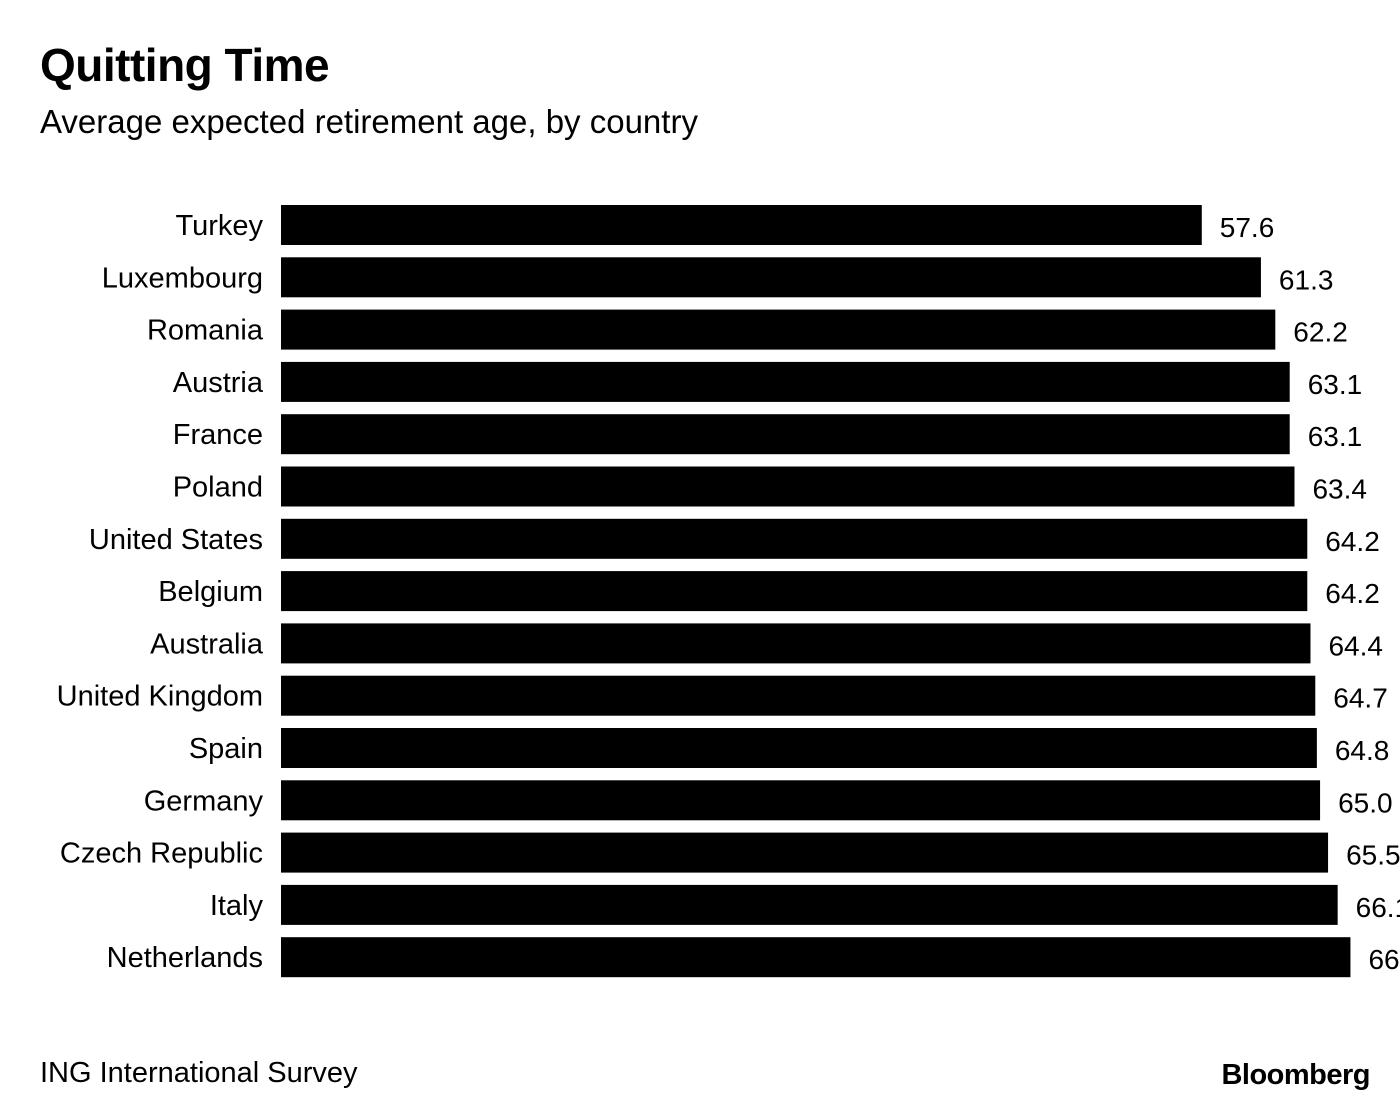  I want to click on bar-france, so click(785, 434).